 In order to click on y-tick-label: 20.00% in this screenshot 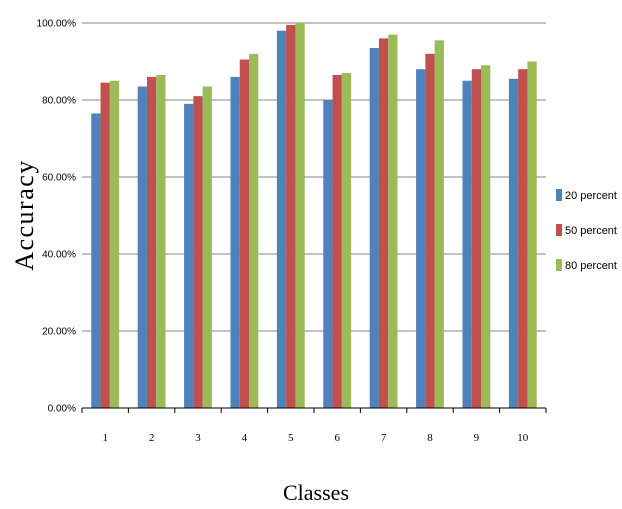, I will do `click(59, 332)`.